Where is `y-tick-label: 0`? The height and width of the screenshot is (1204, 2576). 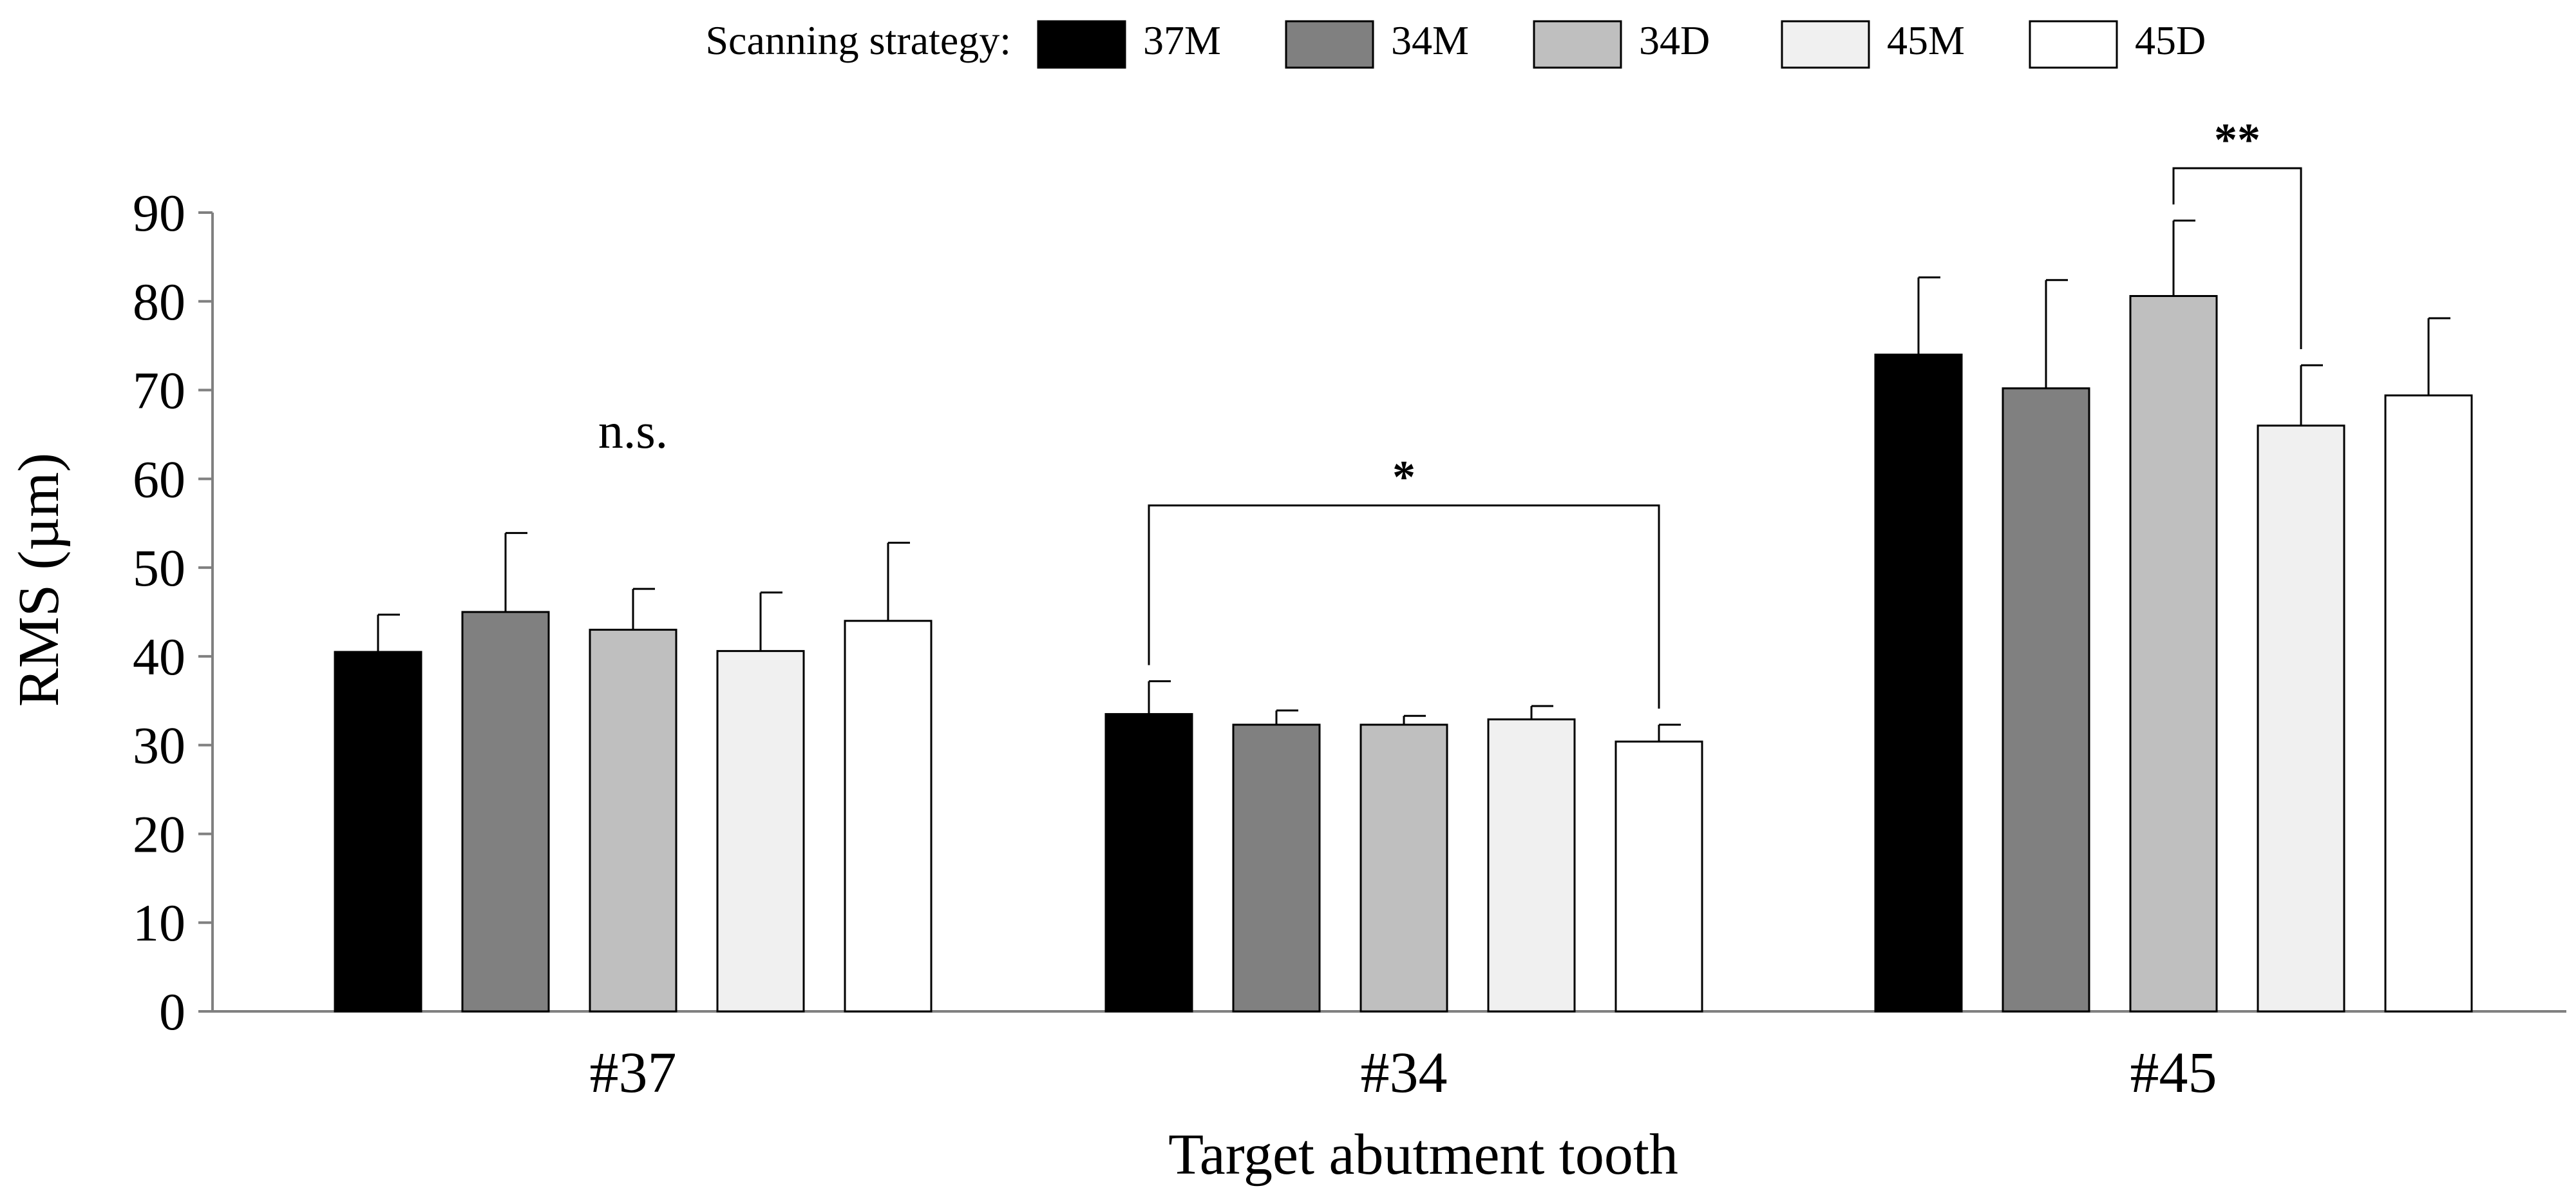 y-tick-label: 0 is located at coordinates (172, 1012).